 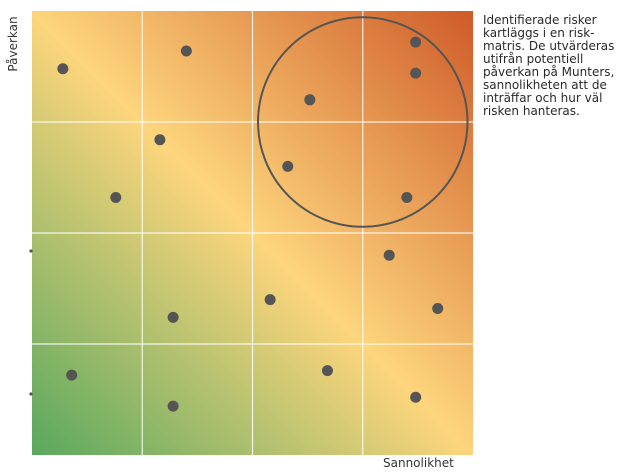 I want to click on x-axis-label: Sannolikhet, so click(x=418, y=463).